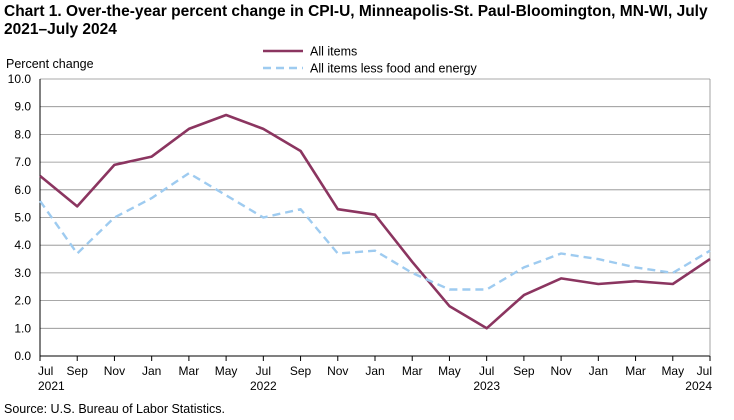 The width and height of the screenshot is (734, 420). What do you see at coordinates (22, 107) in the screenshot?
I see `y-tick-label: 9.0` at bounding box center [22, 107].